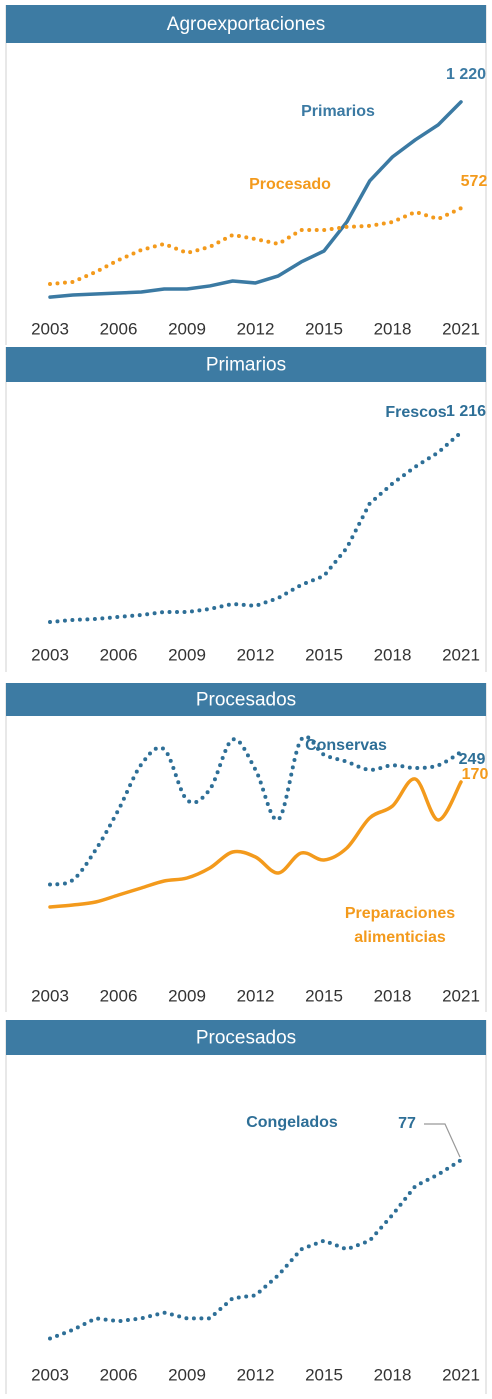  I want to click on panel-title: Primarios, so click(246, 365).